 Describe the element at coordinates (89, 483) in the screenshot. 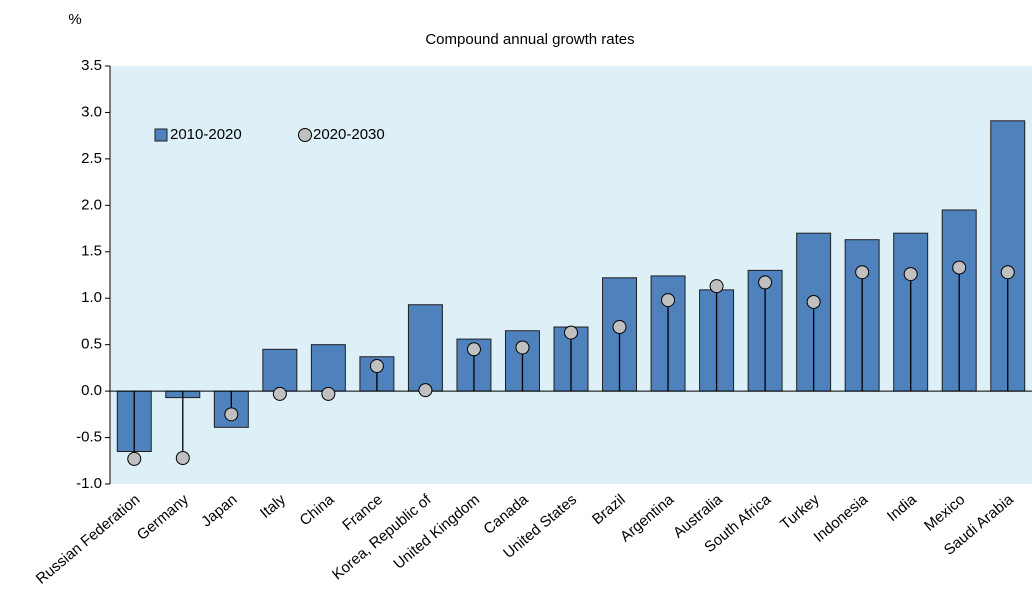

I see `y-tick-label: -1.0` at that location.